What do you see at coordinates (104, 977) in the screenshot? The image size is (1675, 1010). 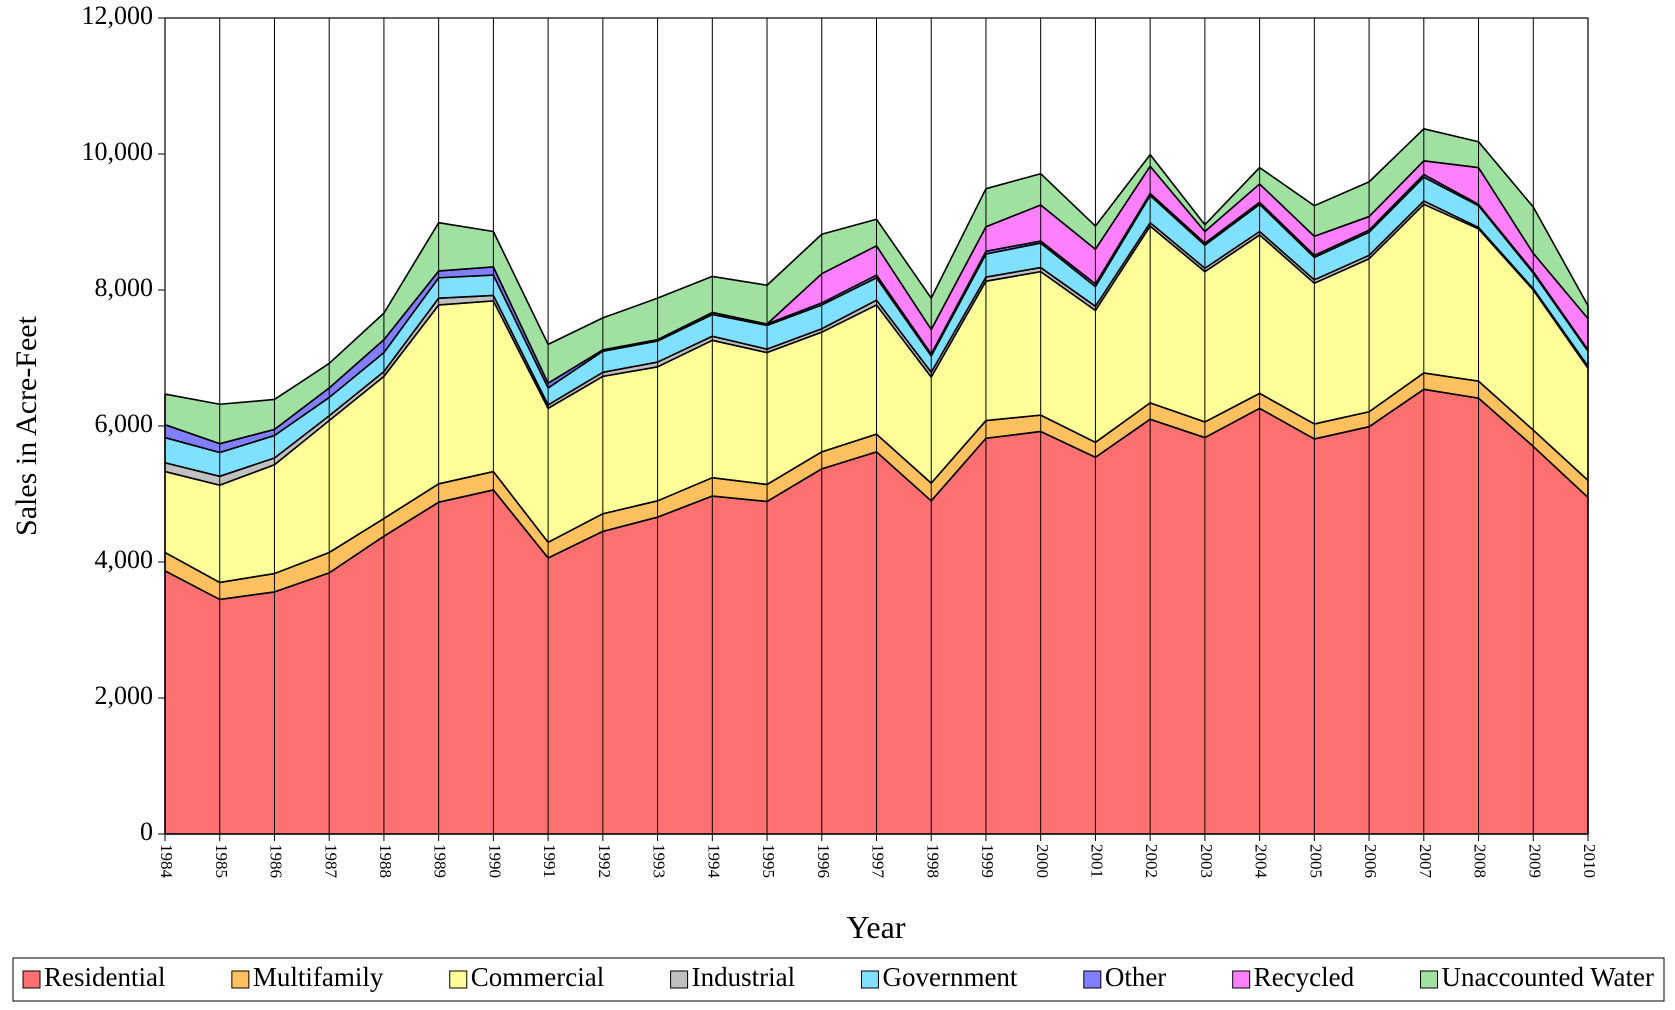 I see `legend-label: Residential` at bounding box center [104, 977].